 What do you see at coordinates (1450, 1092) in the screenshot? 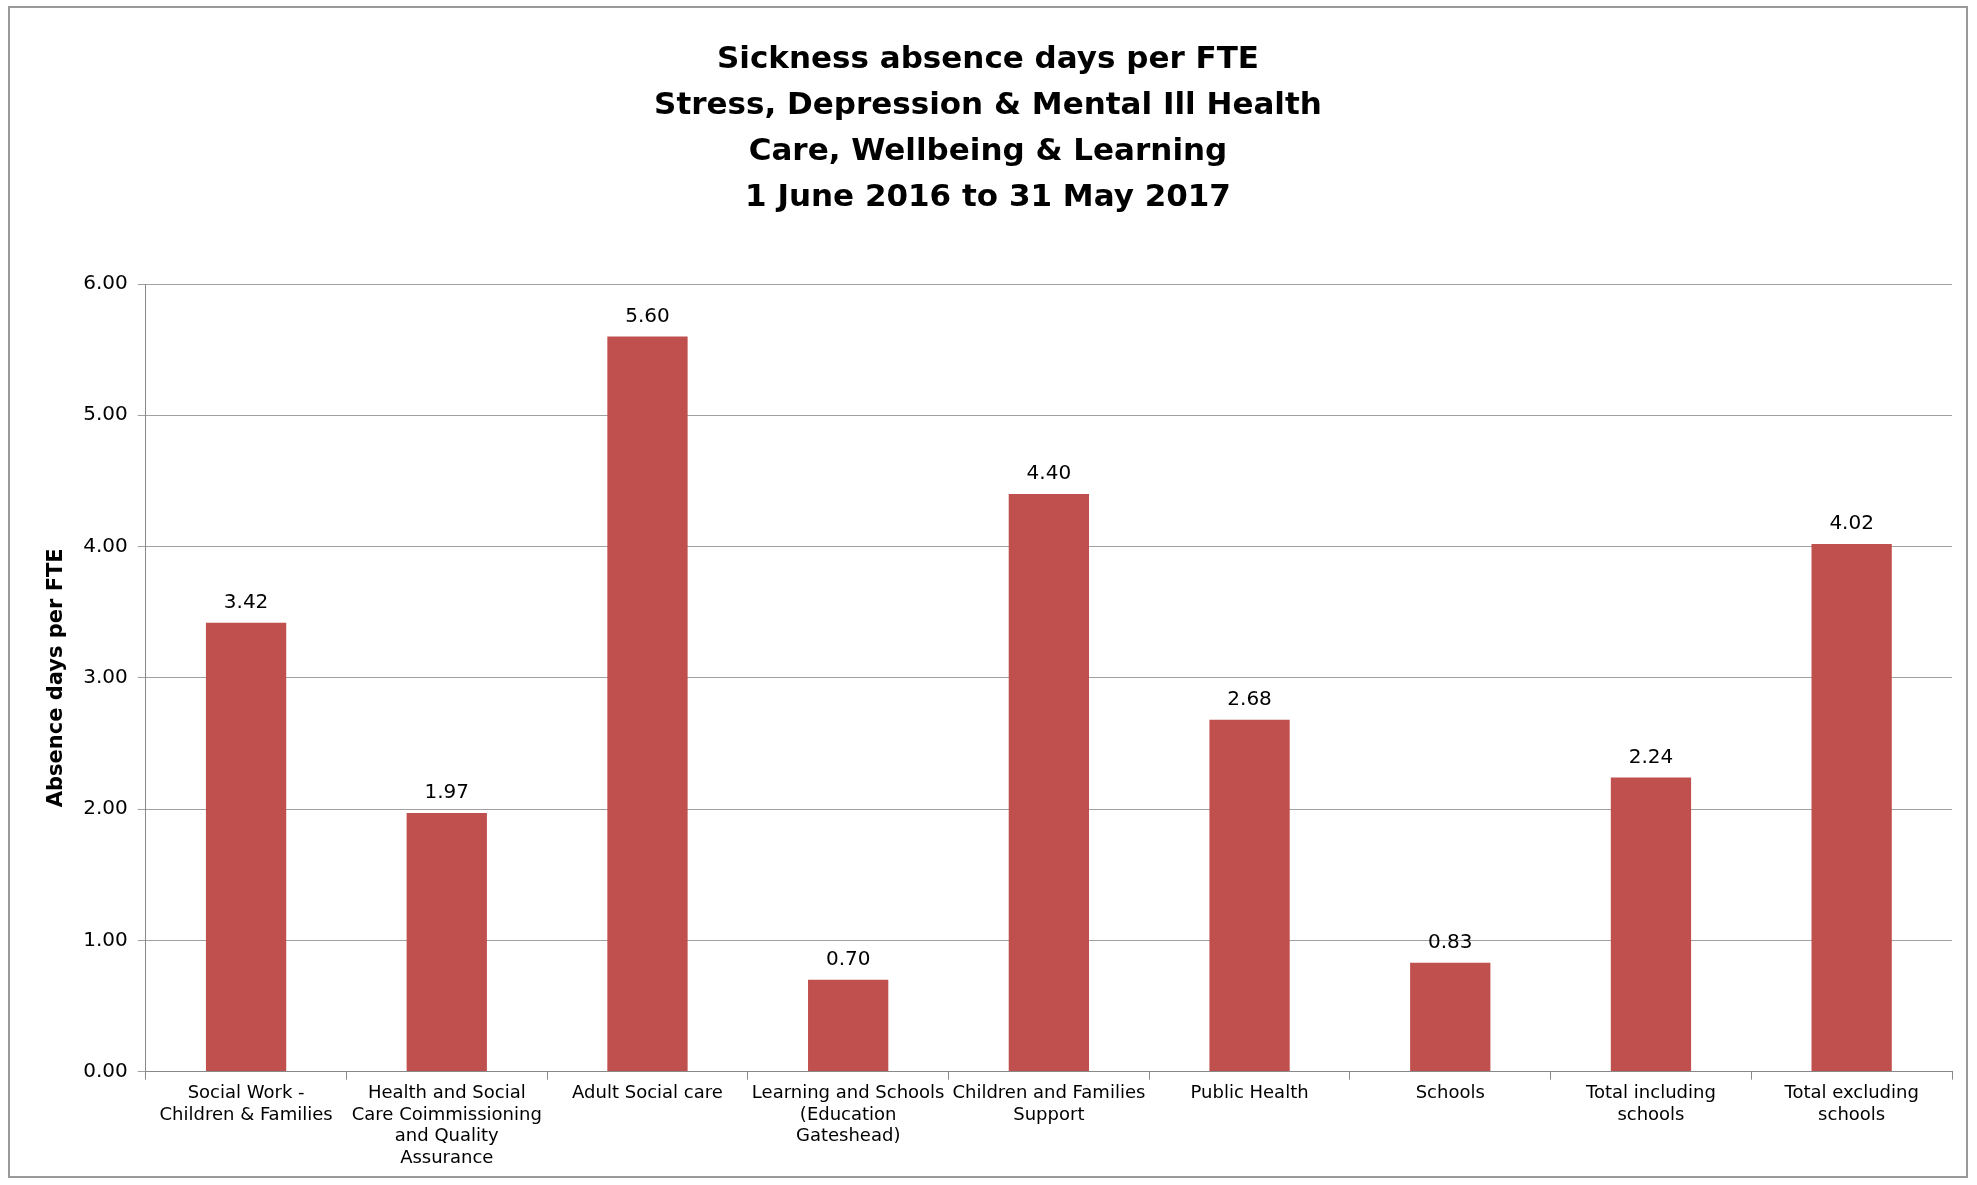
I see `x-tick-label: Schools` at bounding box center [1450, 1092].